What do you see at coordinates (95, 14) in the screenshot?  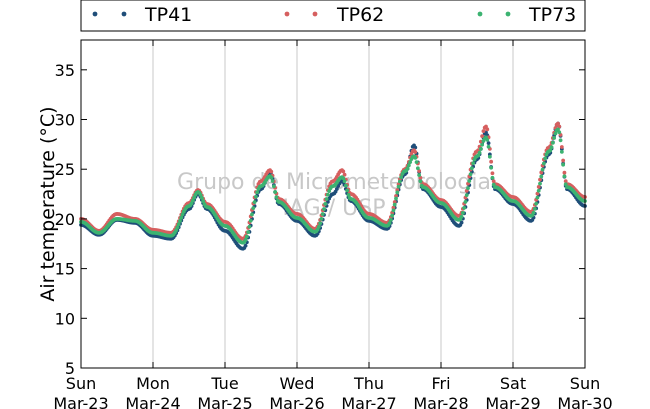 I see `legend-marker-tp41` at bounding box center [95, 14].